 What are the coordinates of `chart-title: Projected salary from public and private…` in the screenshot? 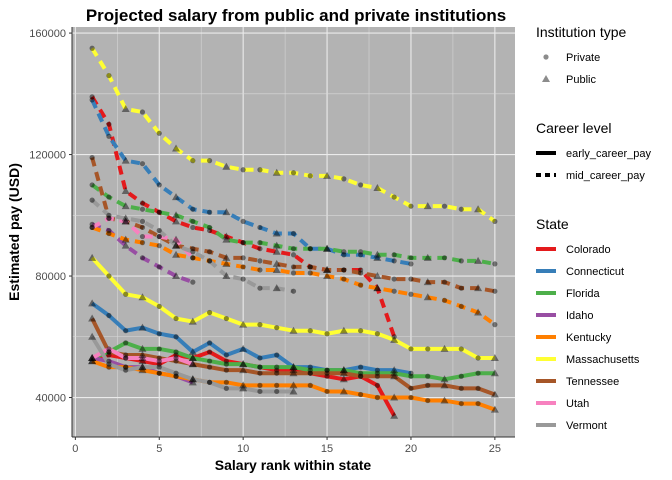 It's located at (296, 15).